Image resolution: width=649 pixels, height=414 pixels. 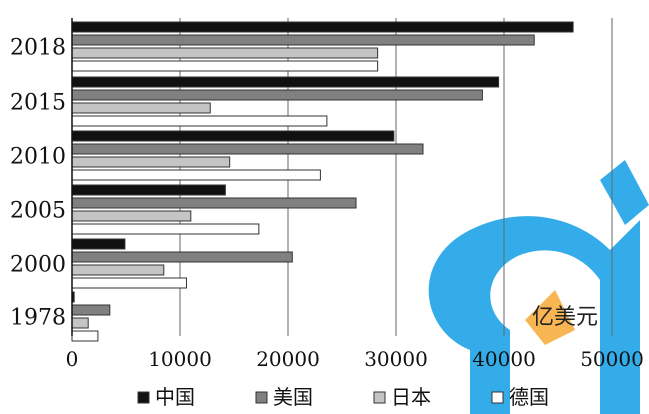 I want to click on y-tick-label: 2015, so click(x=38, y=103).